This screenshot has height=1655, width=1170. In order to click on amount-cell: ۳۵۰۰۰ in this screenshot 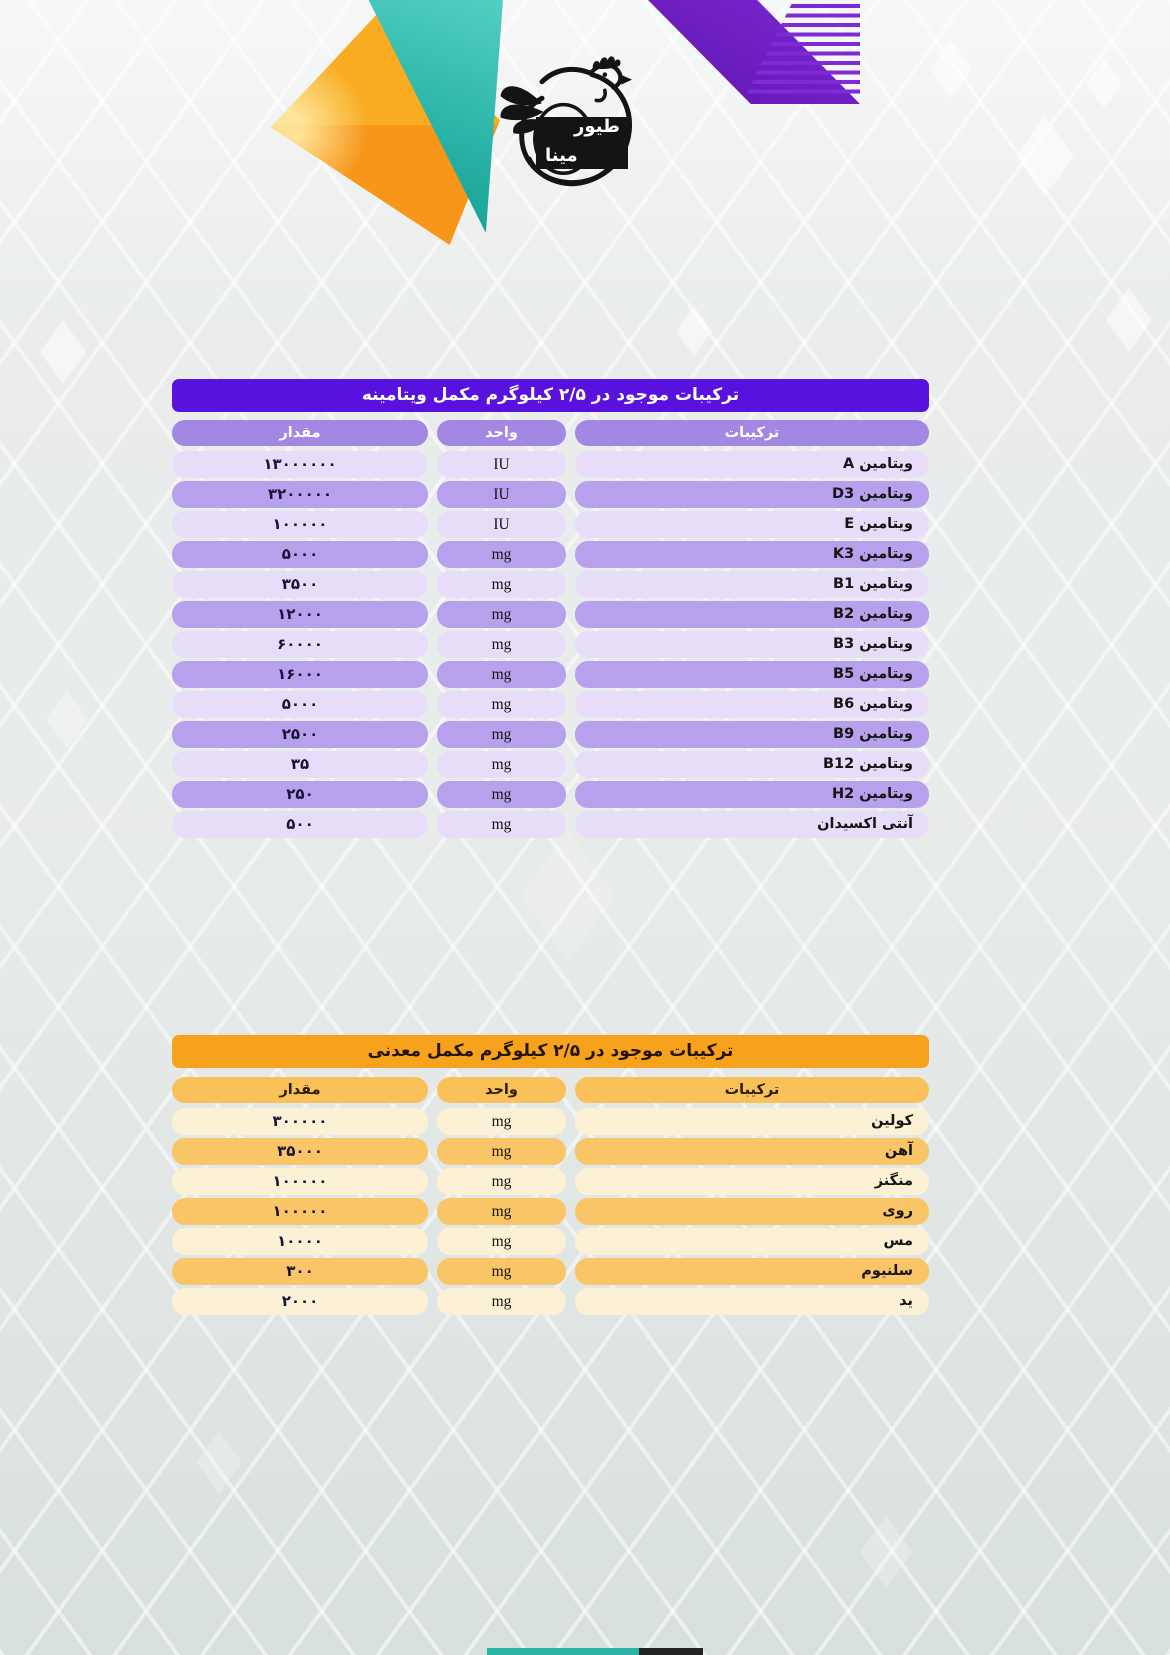, I will do `click(300, 1151)`.